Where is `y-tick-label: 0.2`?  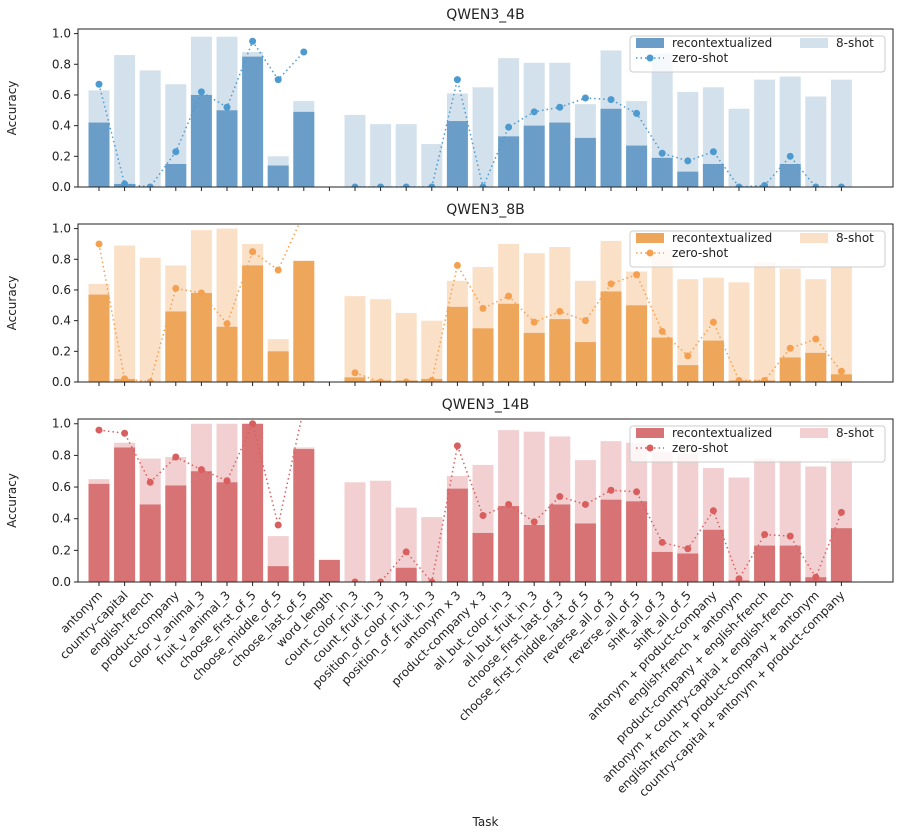
y-tick-label: 0.2 is located at coordinates (61, 550).